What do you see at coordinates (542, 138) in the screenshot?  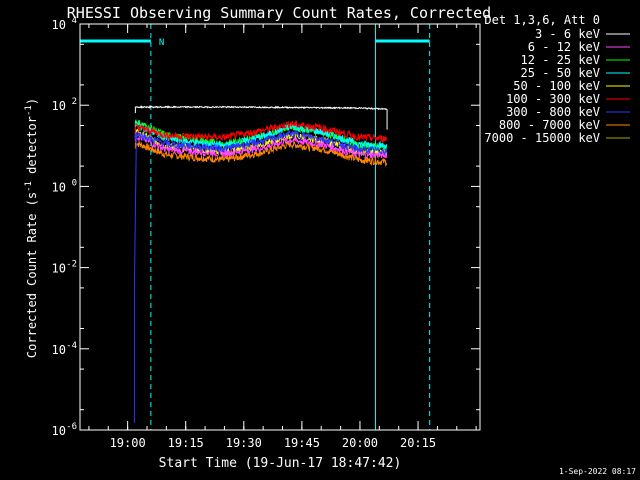 I see `legend-entry-label: 7000 - 15000 keV` at bounding box center [542, 138].